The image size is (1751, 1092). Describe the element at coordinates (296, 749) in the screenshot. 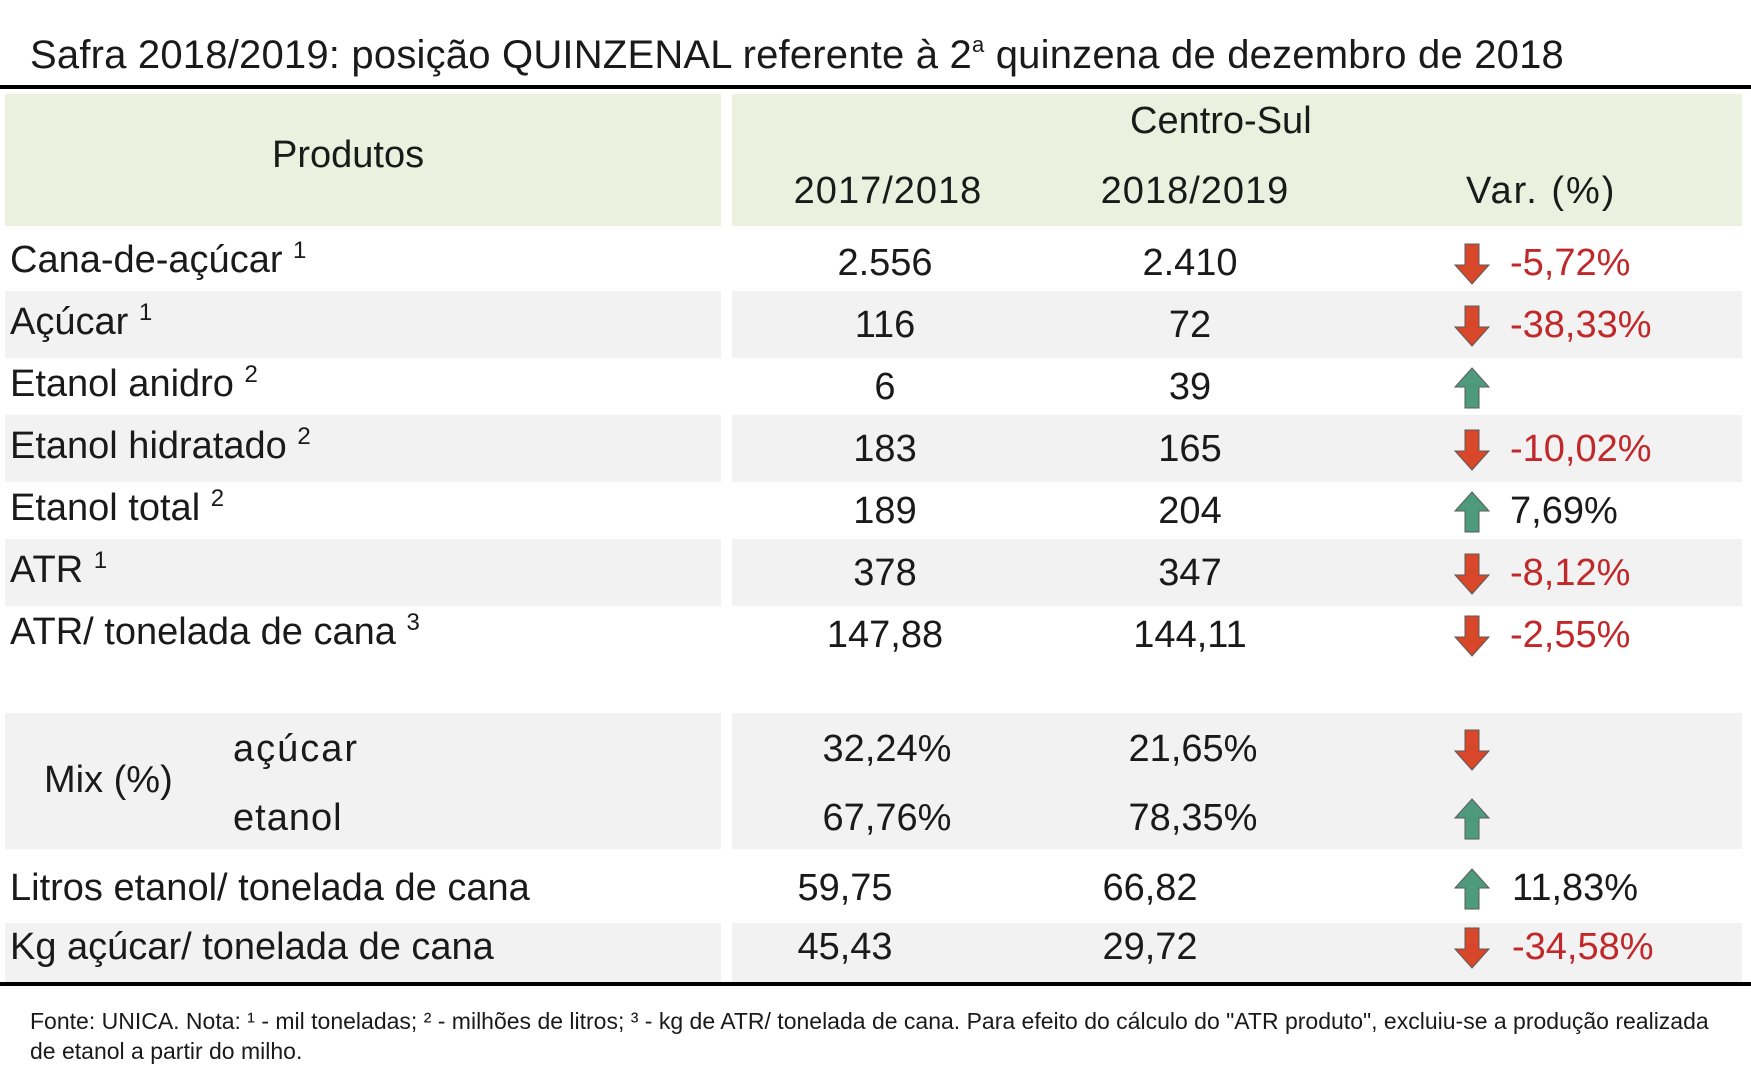

I see `mix-sugar-label: açúcar` at that location.